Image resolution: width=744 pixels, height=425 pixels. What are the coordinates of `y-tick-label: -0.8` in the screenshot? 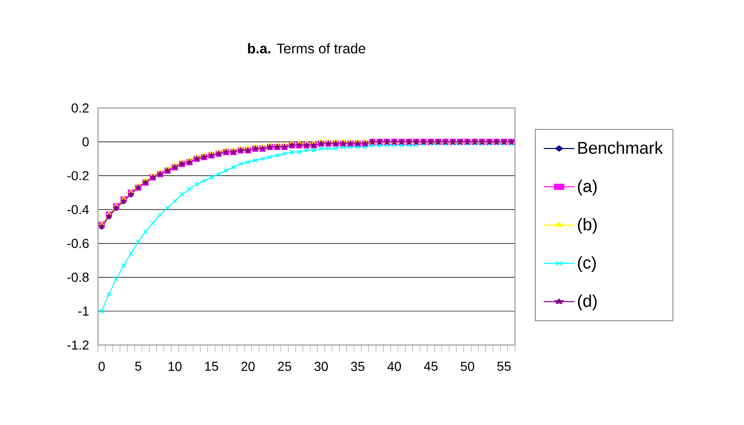 It's located at (78, 277).